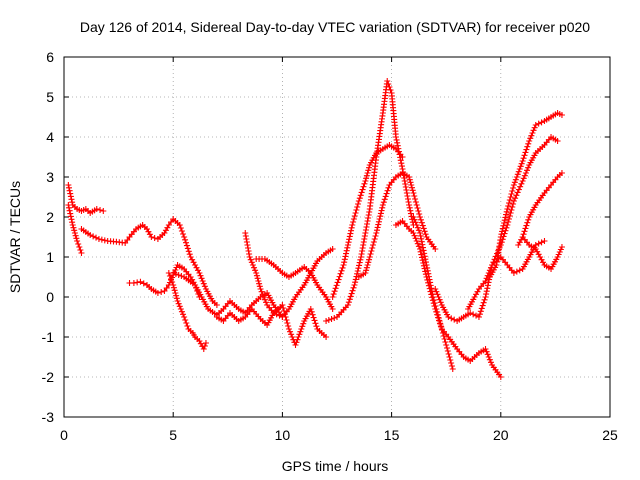  I want to click on y-tick-label: 6, so click(50, 57).